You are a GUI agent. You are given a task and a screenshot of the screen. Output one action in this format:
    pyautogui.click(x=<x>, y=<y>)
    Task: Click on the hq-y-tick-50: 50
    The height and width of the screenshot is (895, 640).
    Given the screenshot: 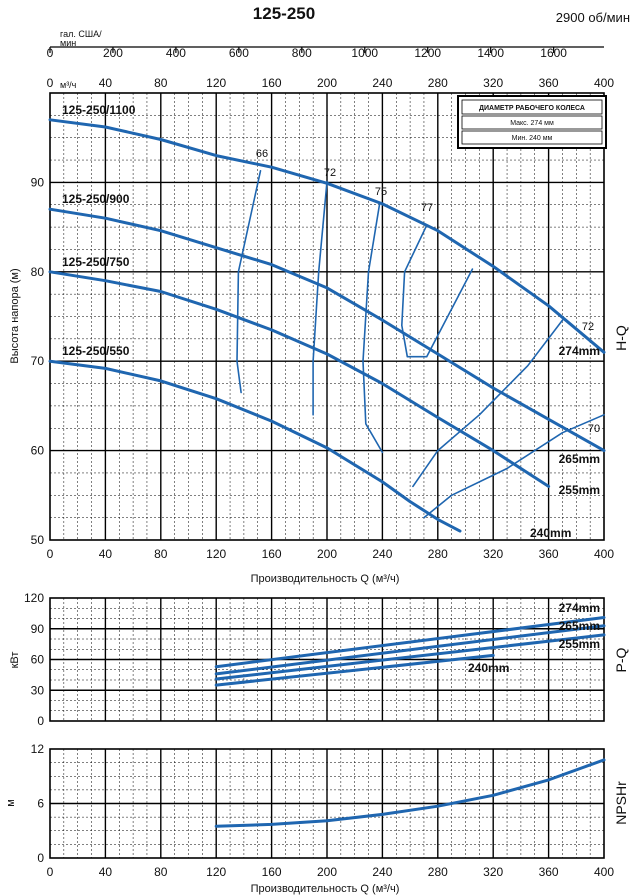 What is the action you would take?
    pyautogui.click(x=38, y=540)
    